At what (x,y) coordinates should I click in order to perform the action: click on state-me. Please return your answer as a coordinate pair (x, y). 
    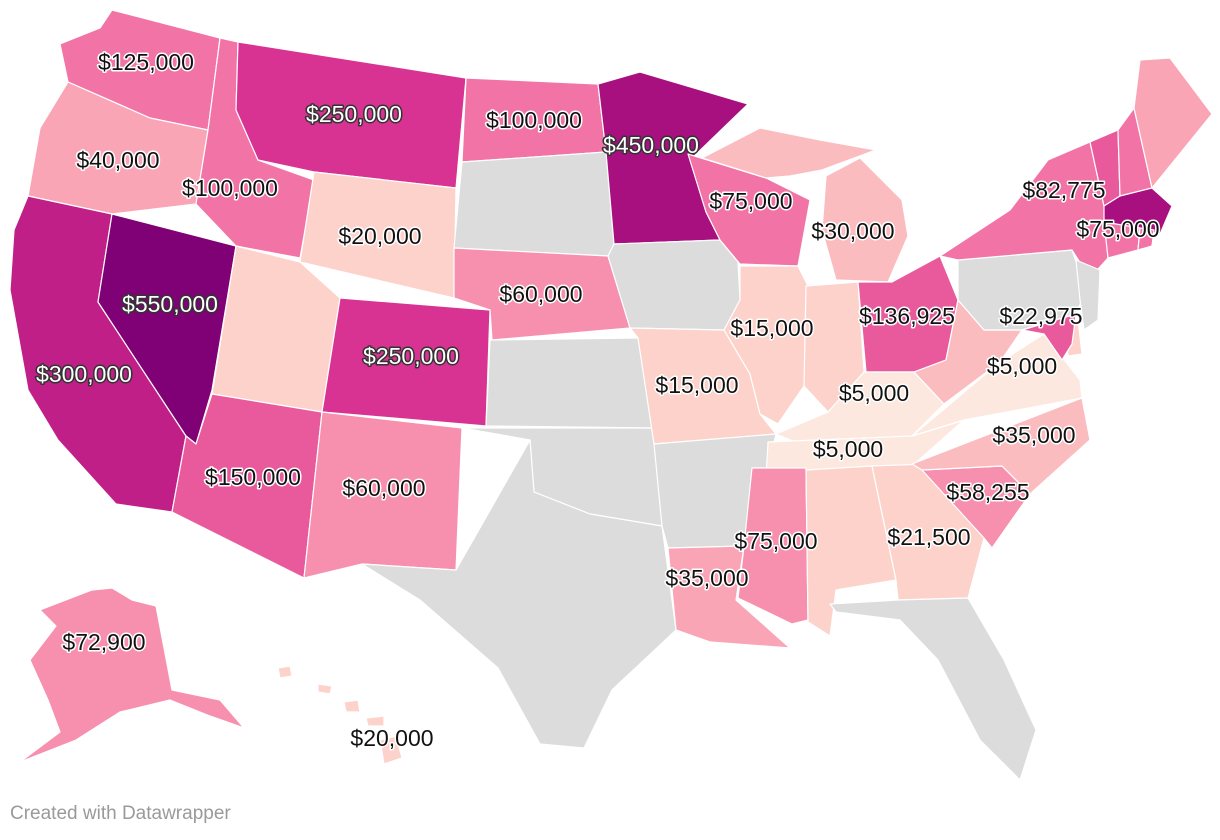
    Looking at the image, I should click on (1173, 123).